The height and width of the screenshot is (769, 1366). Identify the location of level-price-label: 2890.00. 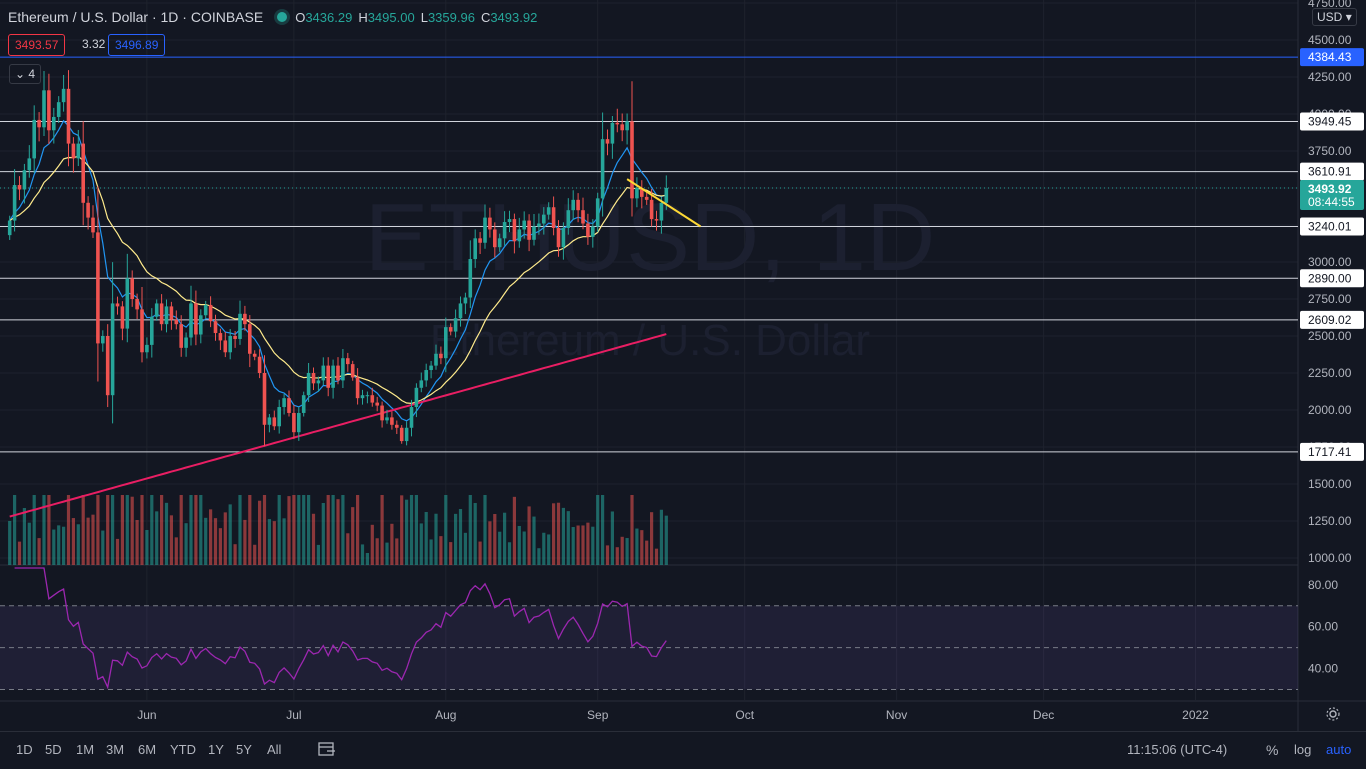
(1330, 278).